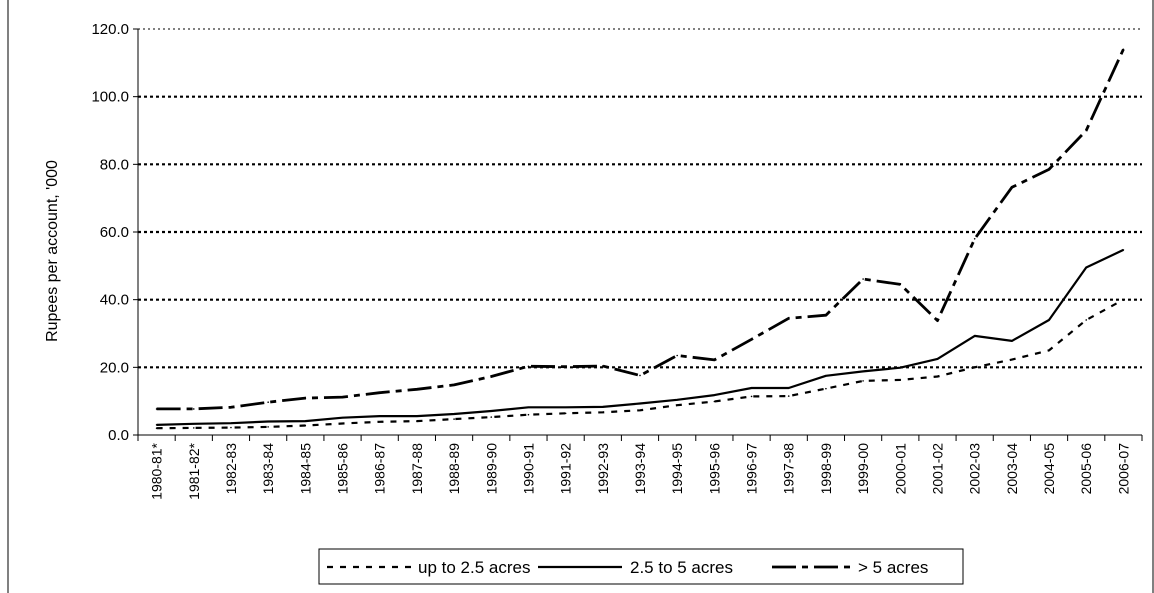 The height and width of the screenshot is (593, 1154). I want to click on x-tick-label: 2001-02, so click(937, 469).